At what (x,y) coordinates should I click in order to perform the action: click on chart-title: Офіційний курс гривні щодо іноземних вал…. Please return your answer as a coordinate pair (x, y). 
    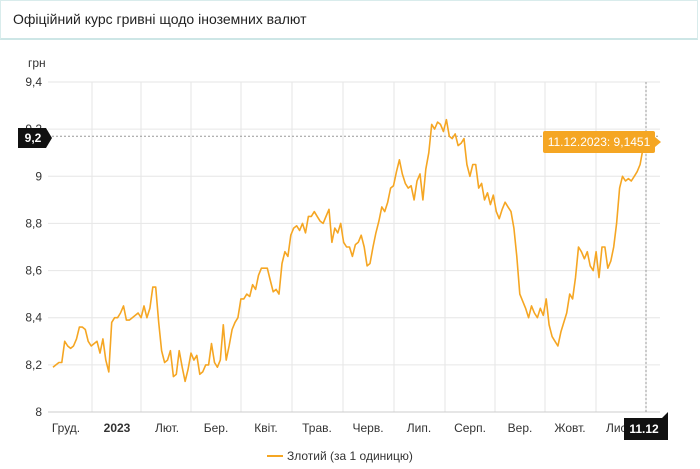
    Looking at the image, I should click on (160, 19).